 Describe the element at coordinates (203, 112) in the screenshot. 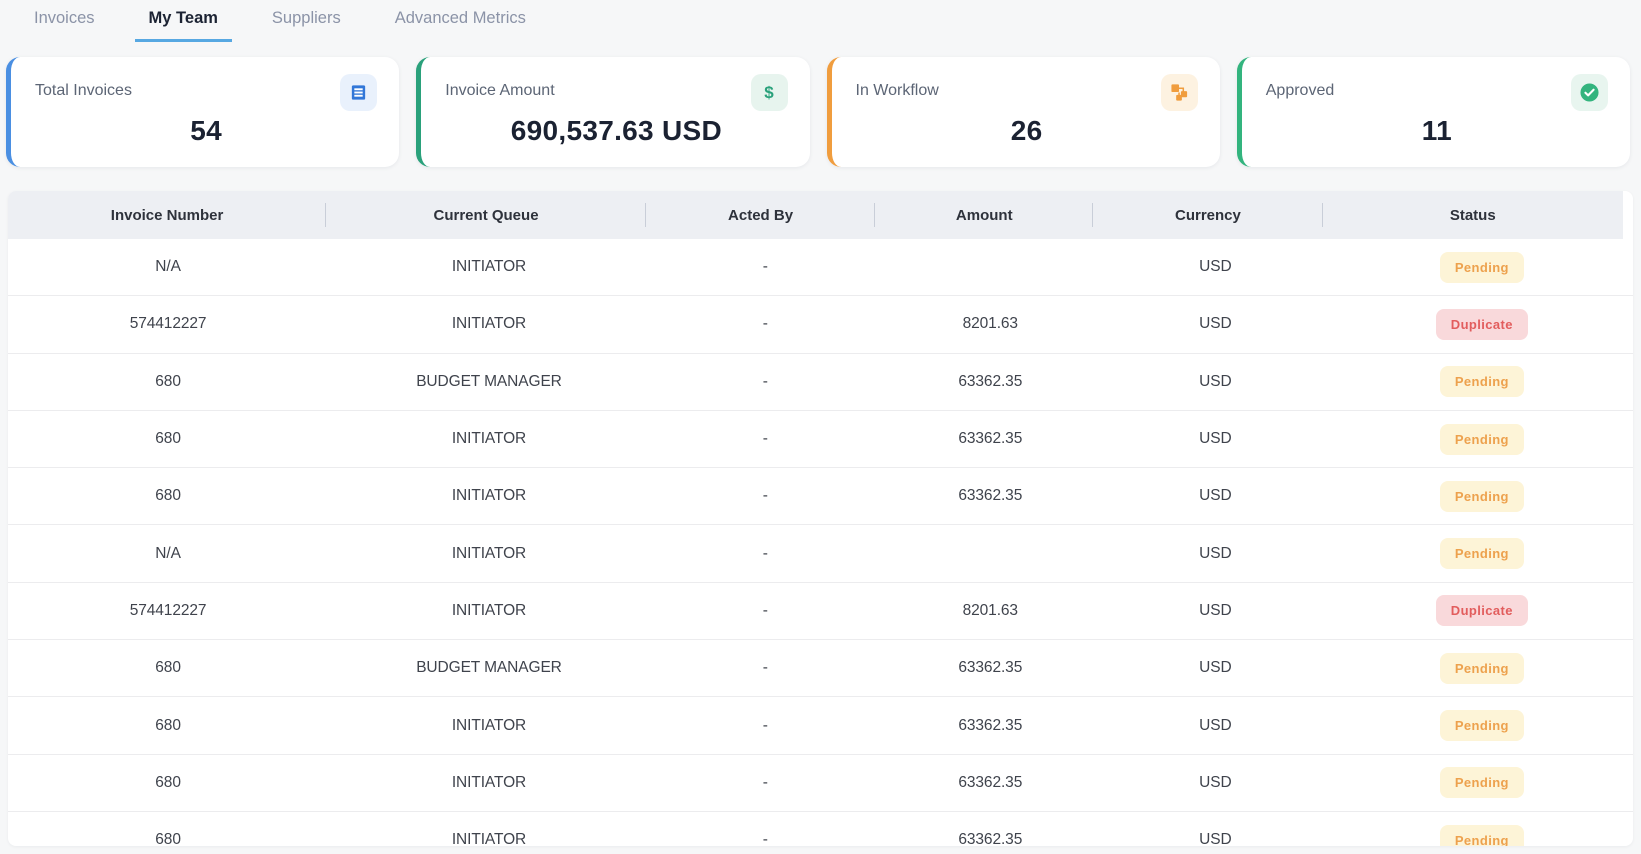

I see `stat-card-total-invoices: Total Invoices 54` at that location.